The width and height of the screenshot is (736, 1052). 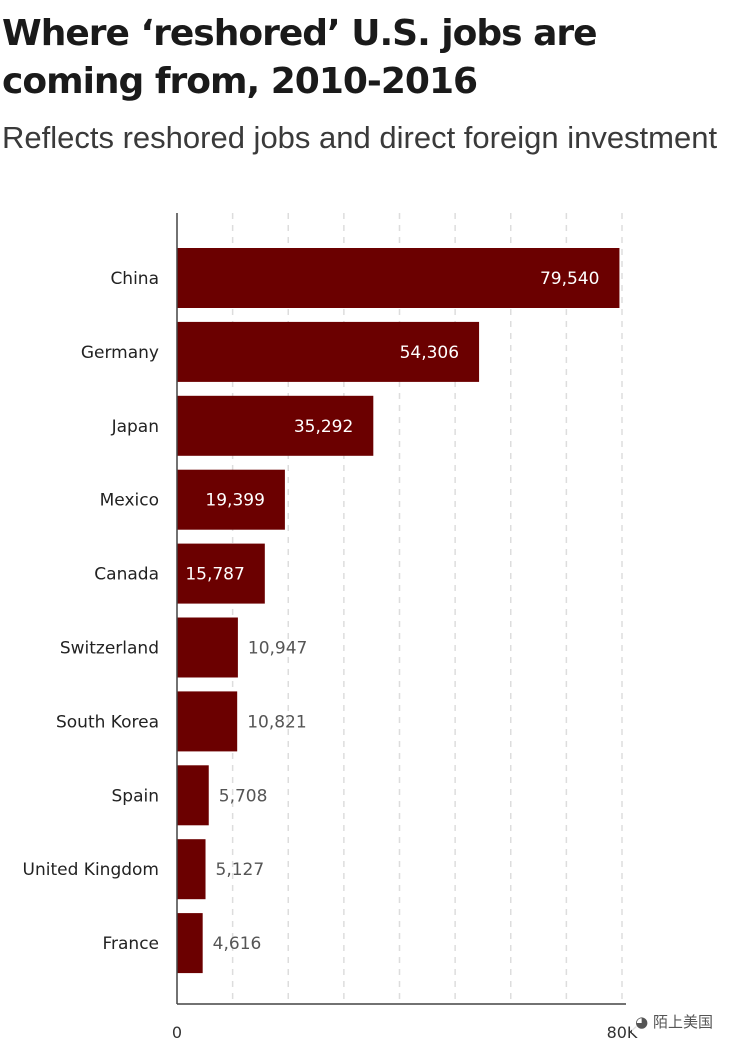 What do you see at coordinates (134, 279) in the screenshot?
I see `category-label-0: China` at bounding box center [134, 279].